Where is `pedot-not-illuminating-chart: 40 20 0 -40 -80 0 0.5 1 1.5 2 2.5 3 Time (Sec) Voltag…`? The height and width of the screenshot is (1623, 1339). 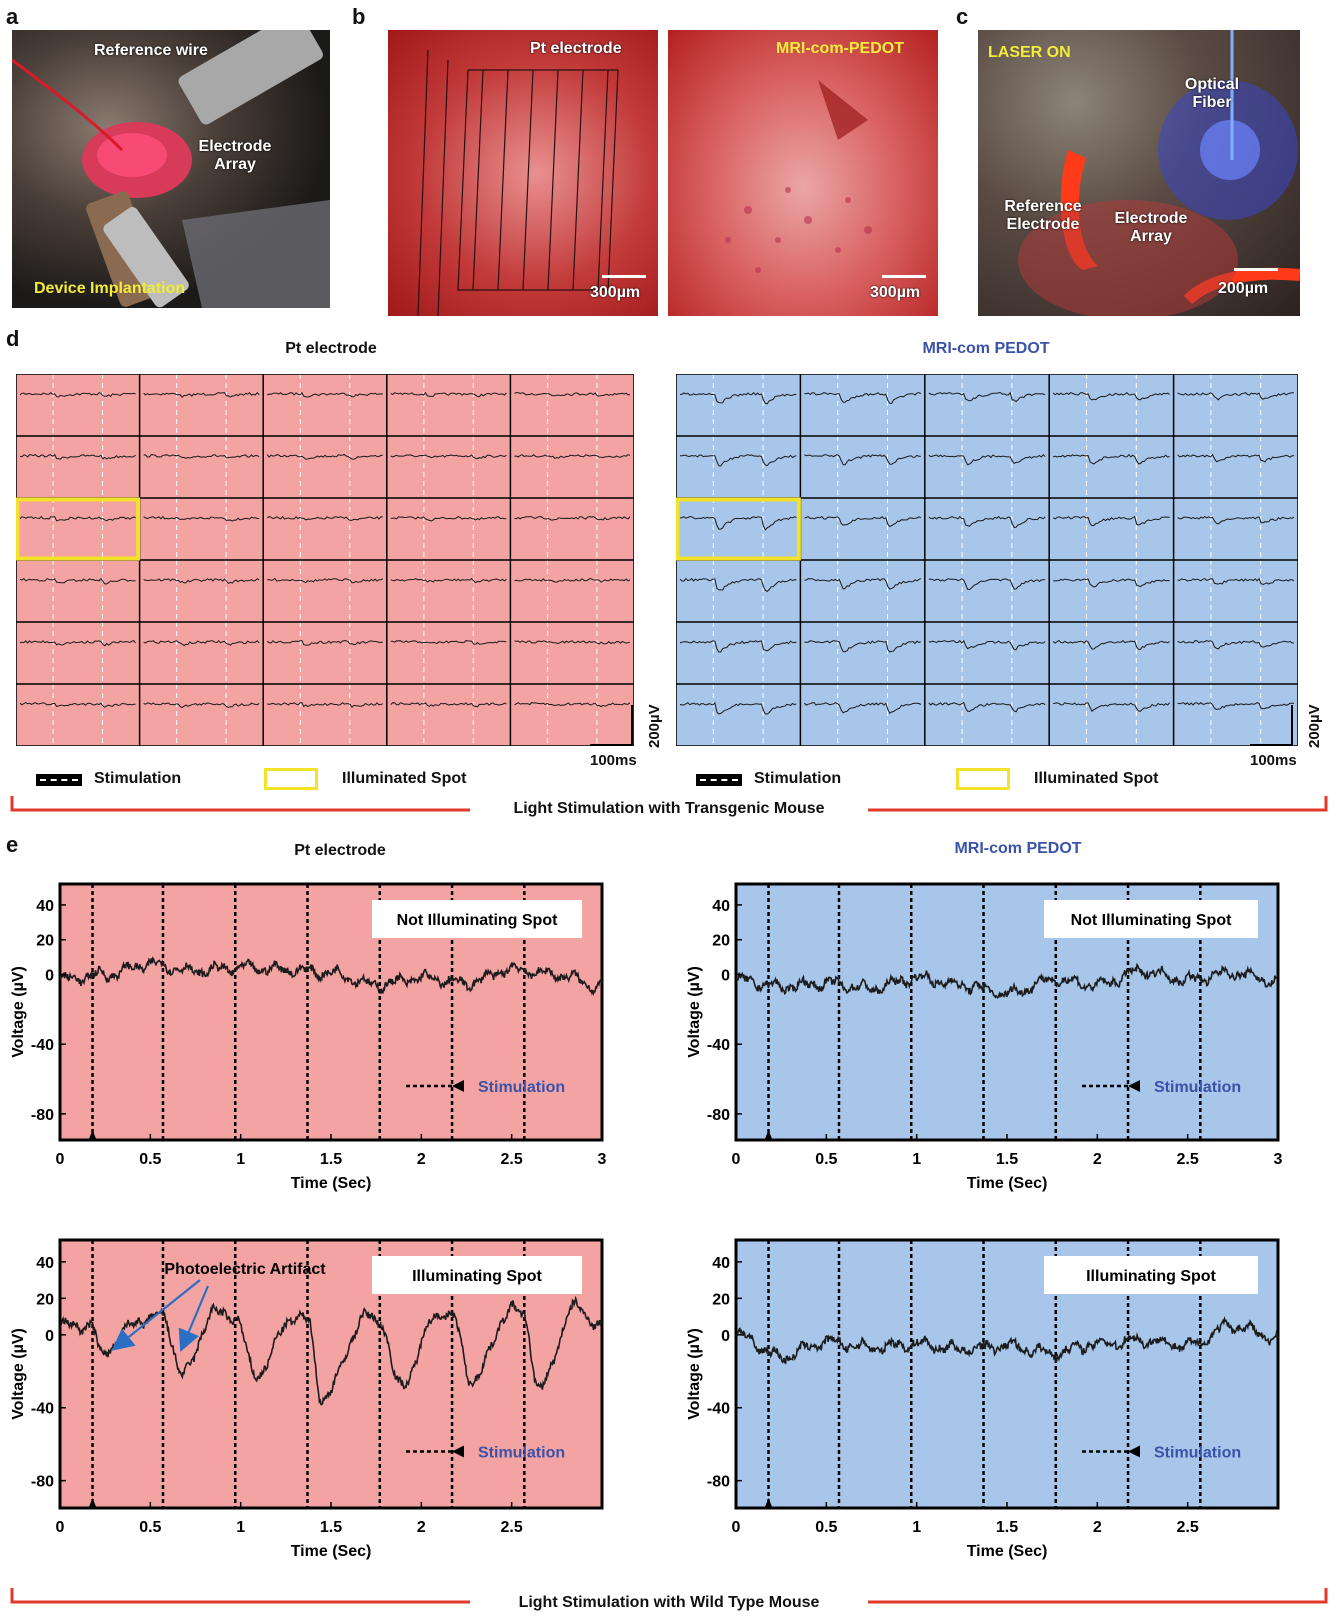 pedot-not-illuminating-chart: 40 20 0 -40 -80 0 0.5 1 1.5 2 2.5 3 Time (Sec) Voltag… is located at coordinates (984, 1037).